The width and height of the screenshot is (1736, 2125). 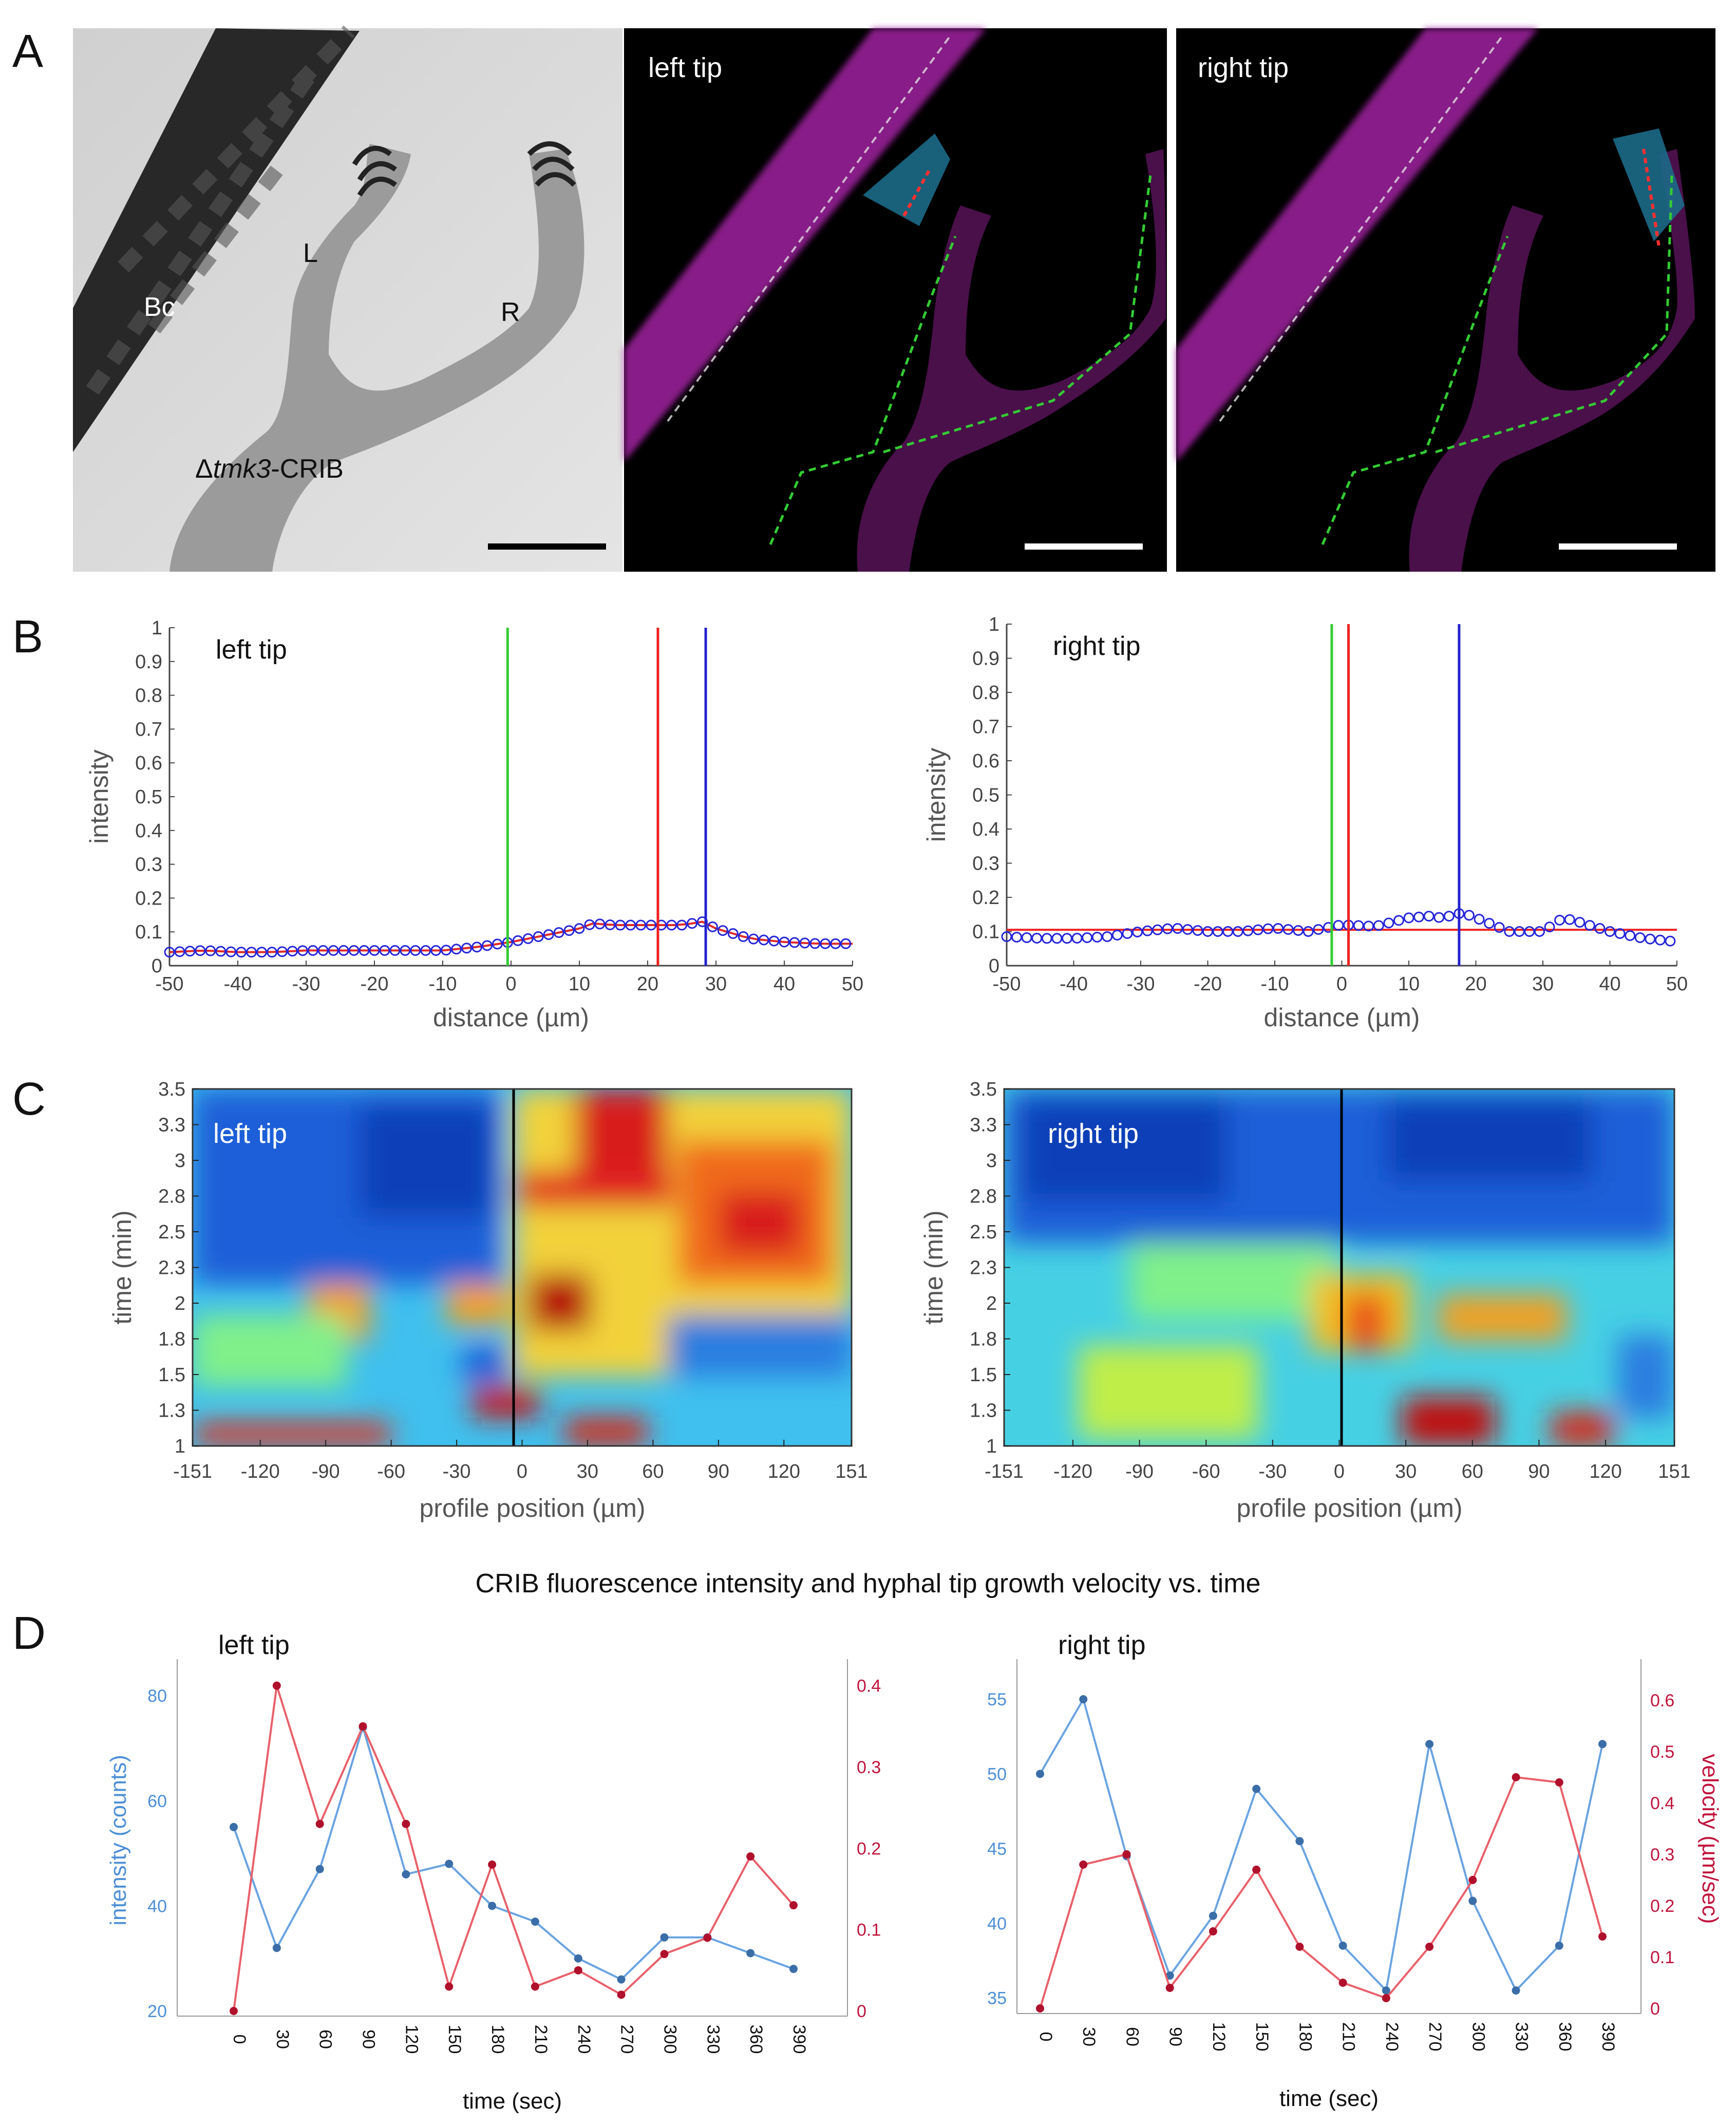 I want to click on x-tick-label: 90, so click(x=1175, y=2036).